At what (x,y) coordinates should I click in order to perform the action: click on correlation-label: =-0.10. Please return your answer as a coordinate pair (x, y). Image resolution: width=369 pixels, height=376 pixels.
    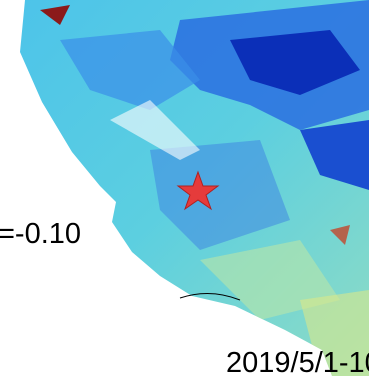
    Looking at the image, I should click on (40, 234).